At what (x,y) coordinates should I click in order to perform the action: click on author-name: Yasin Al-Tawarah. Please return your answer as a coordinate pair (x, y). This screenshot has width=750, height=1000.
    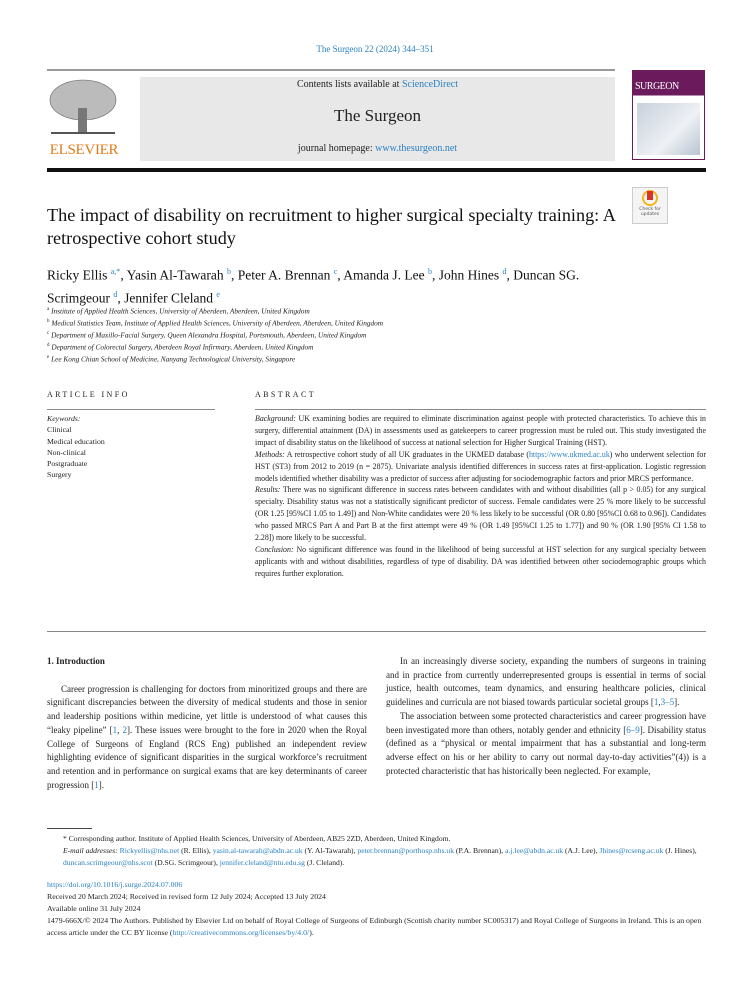
    Looking at the image, I should click on (175, 275).